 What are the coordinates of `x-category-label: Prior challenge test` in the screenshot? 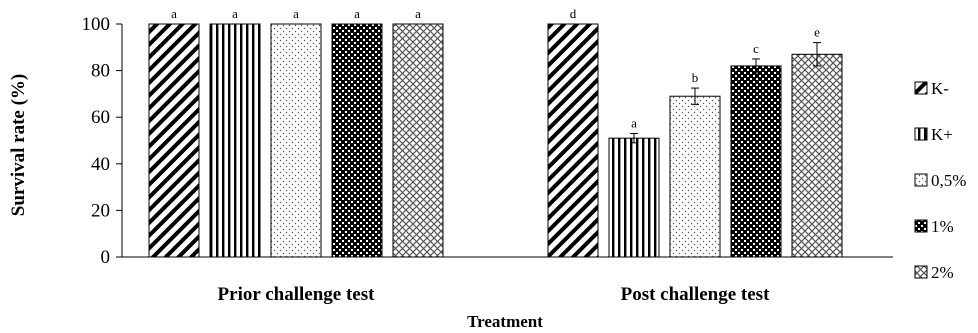 It's located at (297, 294).